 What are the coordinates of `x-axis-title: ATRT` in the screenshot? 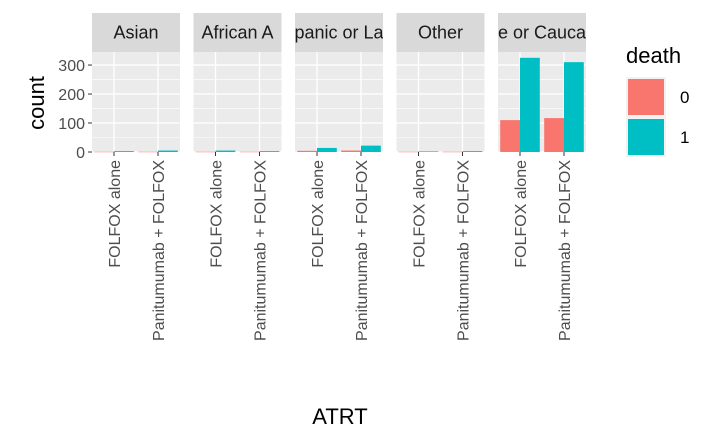 It's located at (339, 416).